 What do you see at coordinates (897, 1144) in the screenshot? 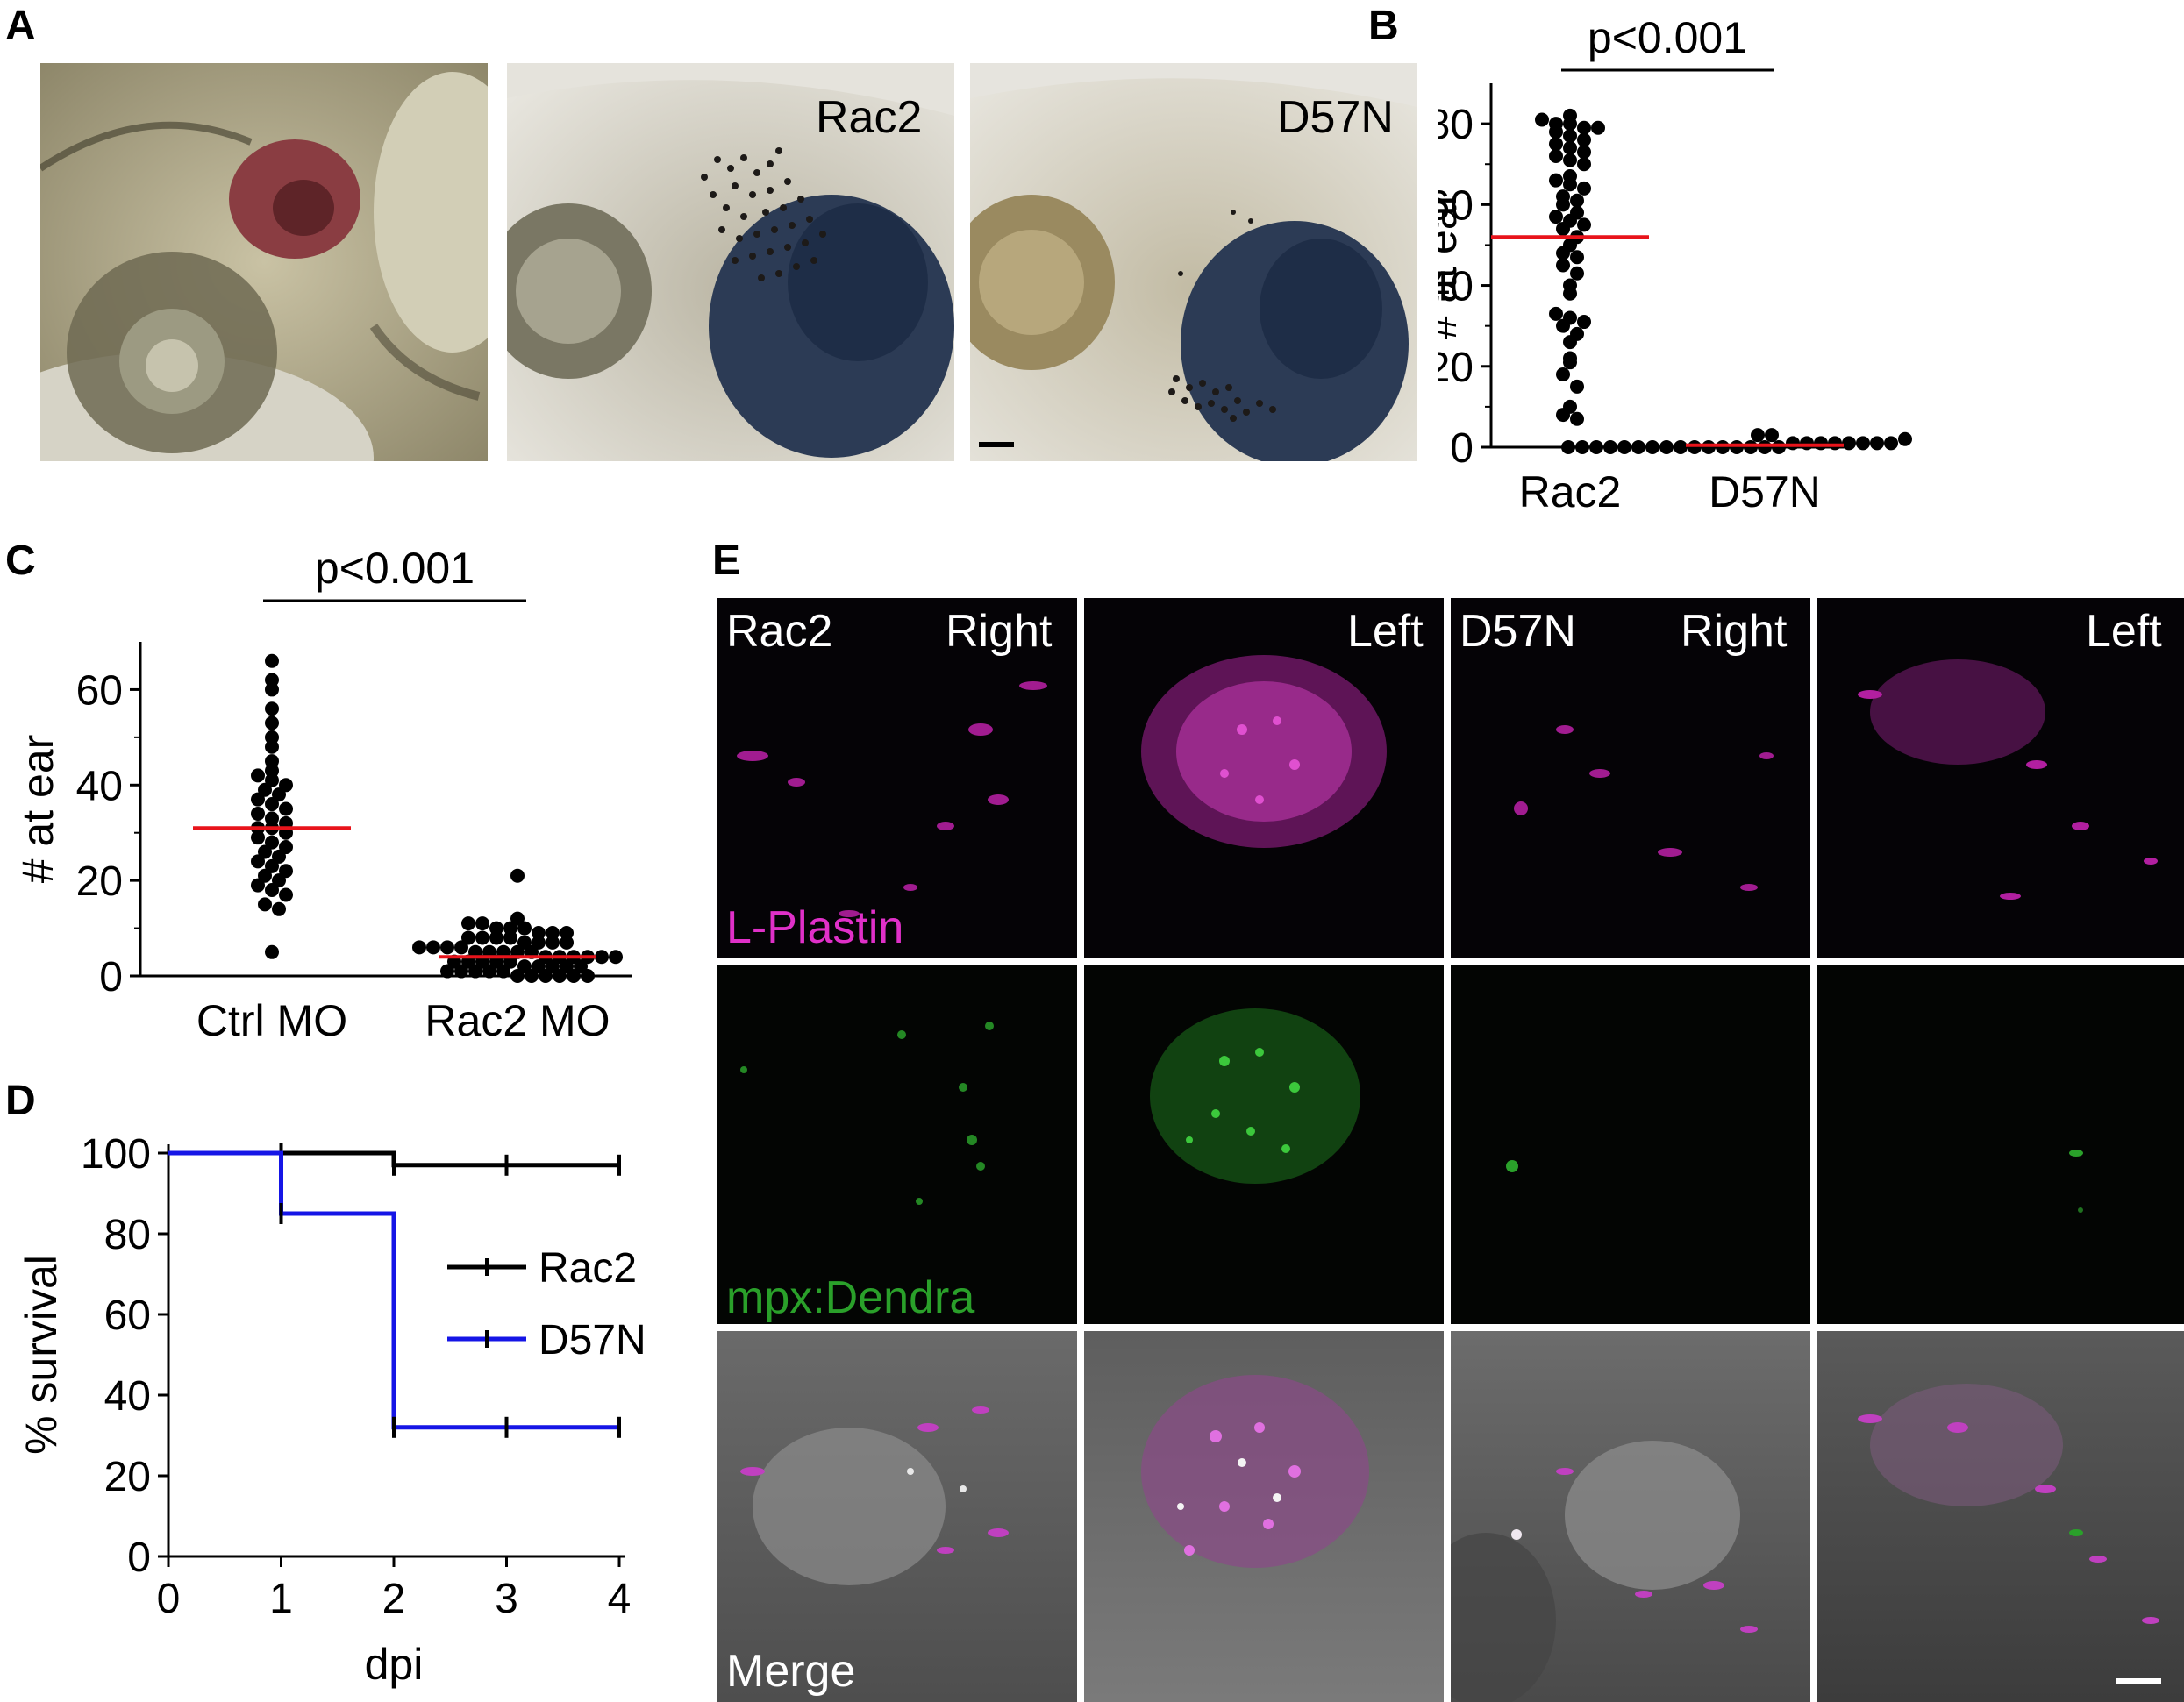
I see `e-r2-c1` at bounding box center [897, 1144].